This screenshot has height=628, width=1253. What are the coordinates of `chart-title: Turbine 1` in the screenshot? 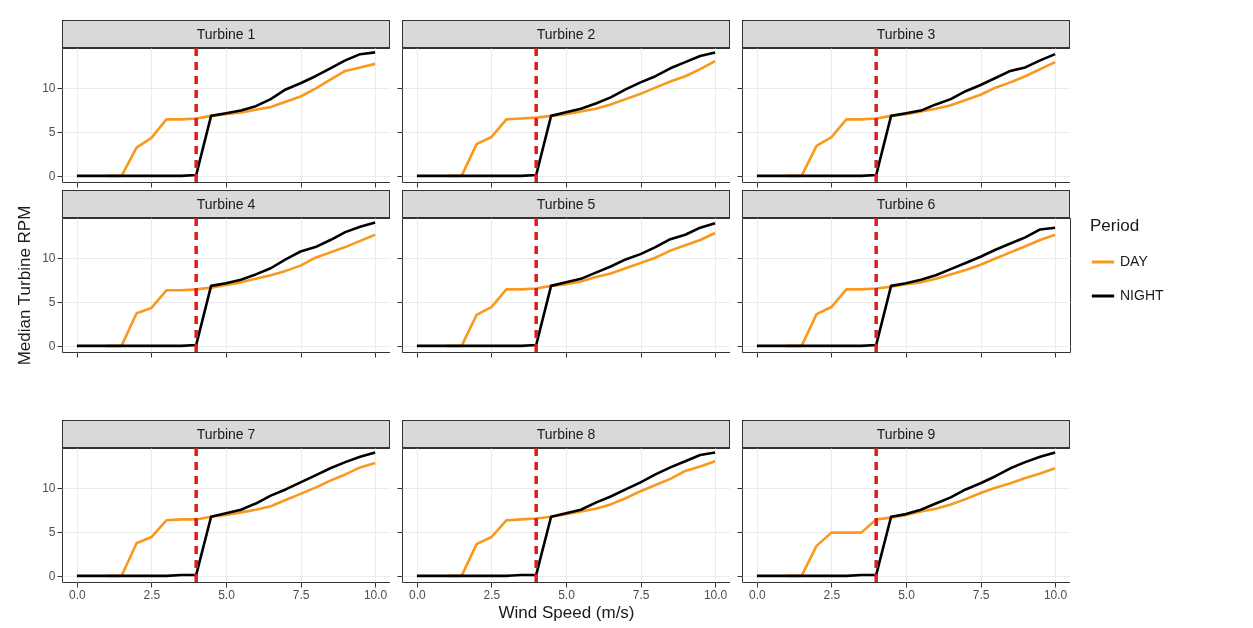 It's located at (226, 34).